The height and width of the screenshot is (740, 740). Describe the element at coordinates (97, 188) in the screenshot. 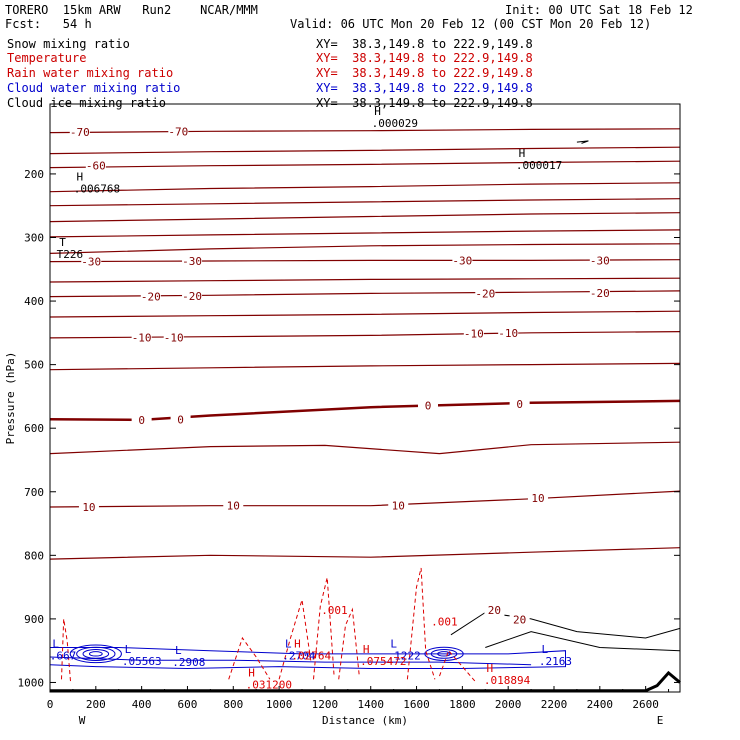

I see `extremum-value-label: .006768` at that location.